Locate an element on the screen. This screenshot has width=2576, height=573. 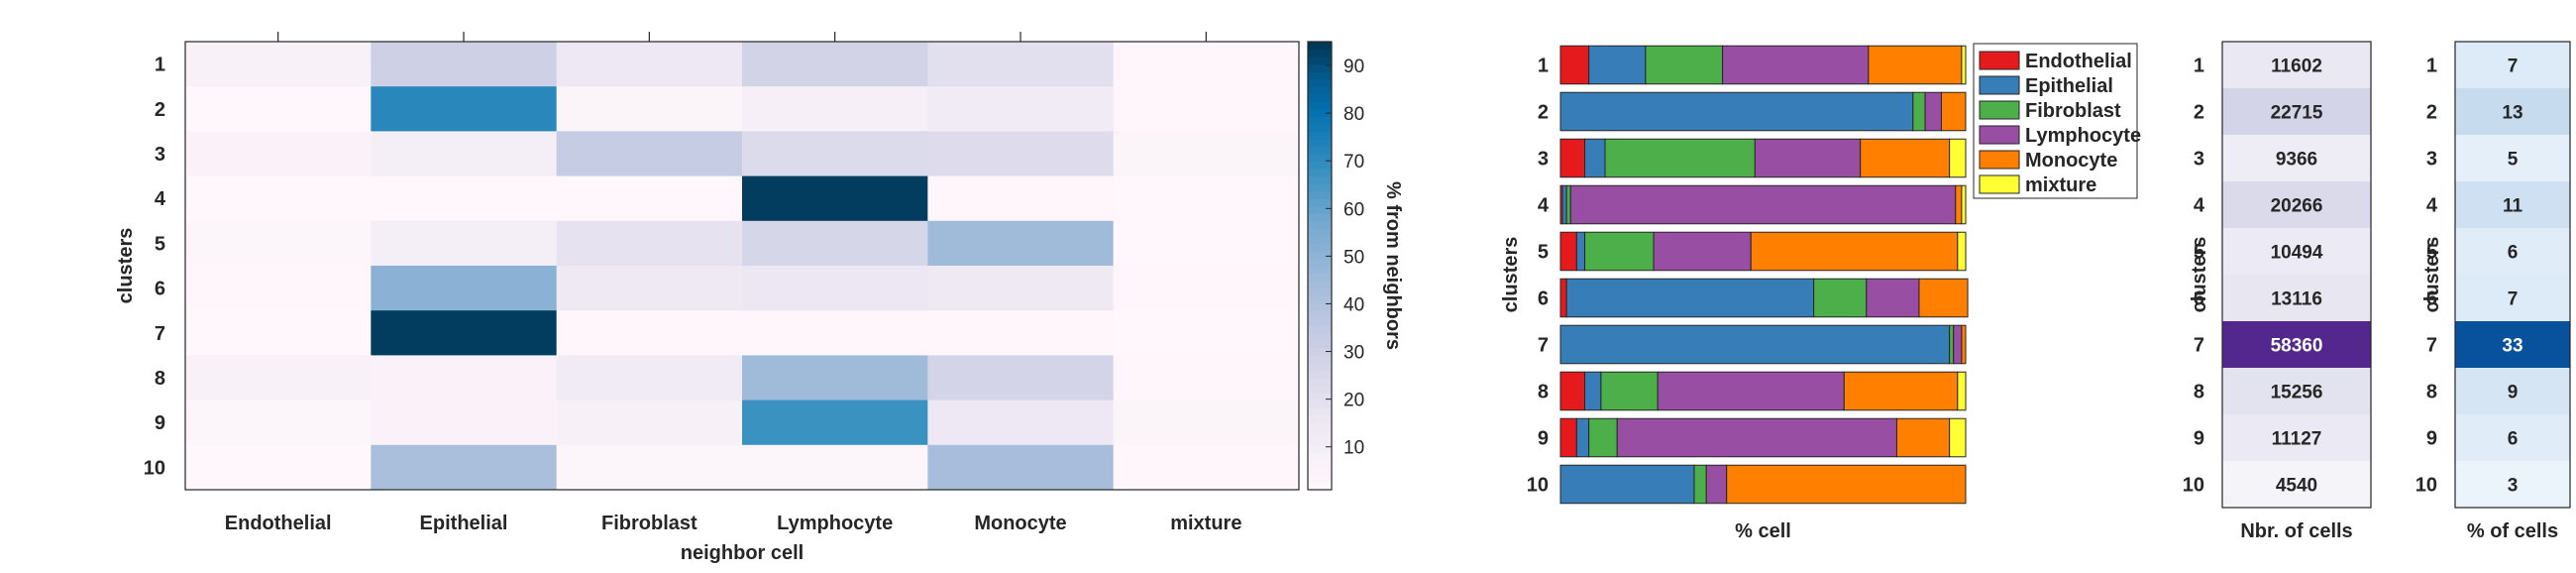
table-cell-value: 9 is located at coordinates (2513, 393).